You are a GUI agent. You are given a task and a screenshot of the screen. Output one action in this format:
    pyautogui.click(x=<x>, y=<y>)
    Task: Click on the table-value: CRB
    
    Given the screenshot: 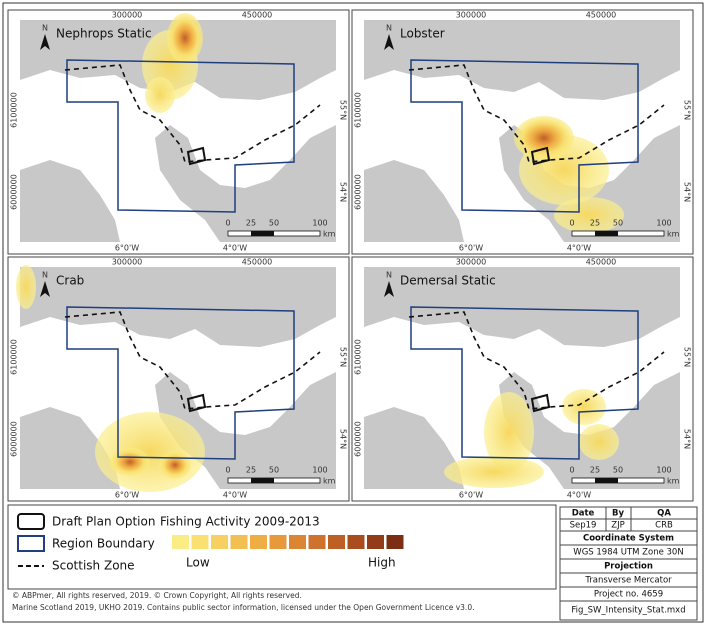 What is the action you would take?
    pyautogui.click(x=664, y=526)
    